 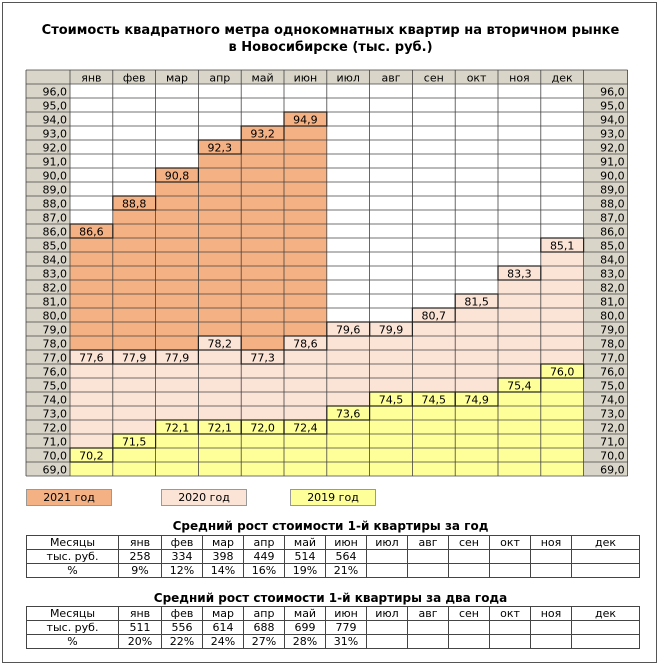 I want to click on table-row-label: тыс. руб., so click(x=72, y=556).